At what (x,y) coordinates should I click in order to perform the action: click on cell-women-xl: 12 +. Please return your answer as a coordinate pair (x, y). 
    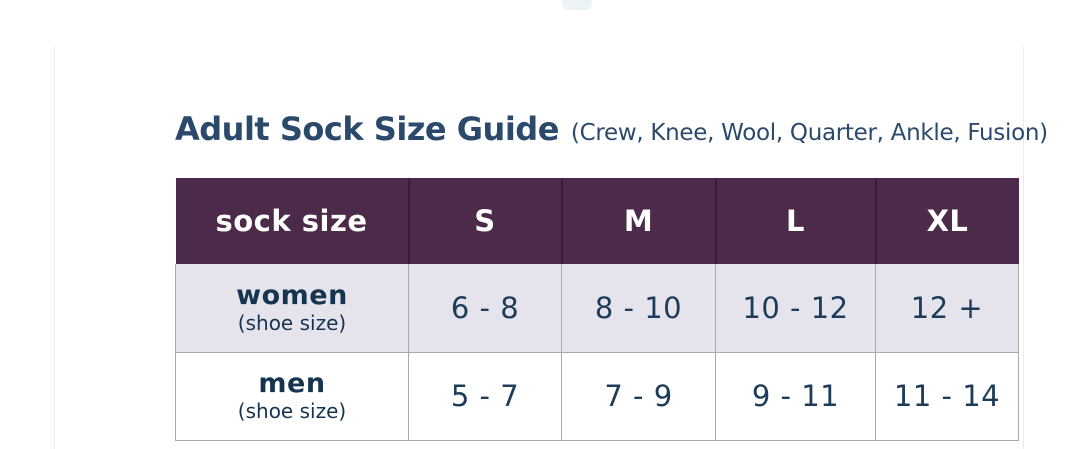
    Looking at the image, I should click on (947, 308).